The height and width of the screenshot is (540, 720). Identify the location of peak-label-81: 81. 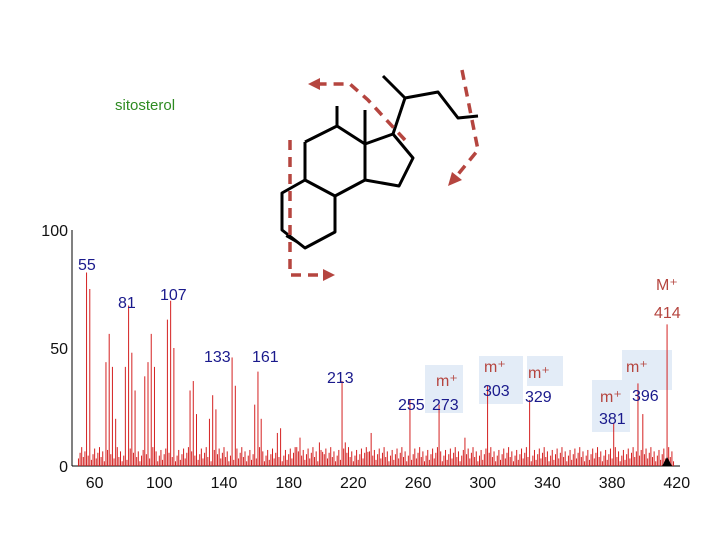
(127, 303).